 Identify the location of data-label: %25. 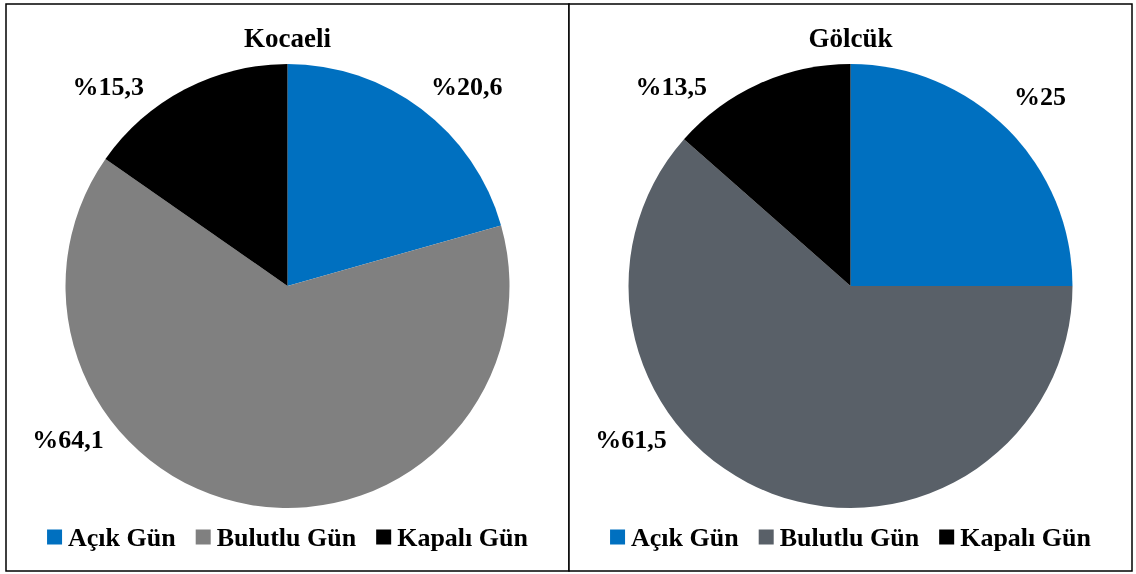
(1040, 96).